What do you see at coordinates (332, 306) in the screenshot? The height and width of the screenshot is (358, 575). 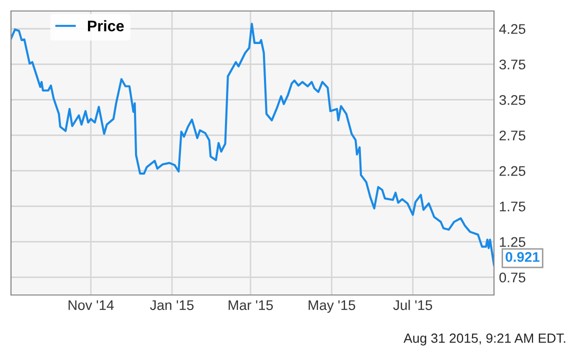 I see `x-tick-label: May '15` at bounding box center [332, 306].